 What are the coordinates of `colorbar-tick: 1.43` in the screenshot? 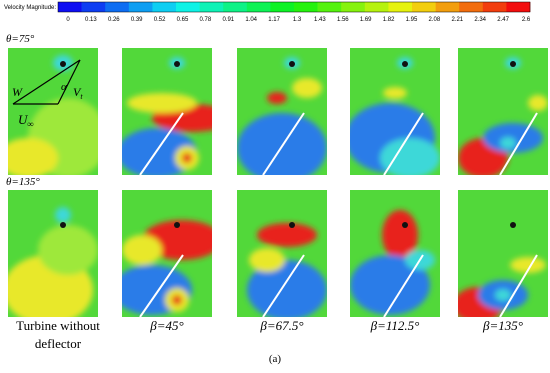 It's located at (320, 20).